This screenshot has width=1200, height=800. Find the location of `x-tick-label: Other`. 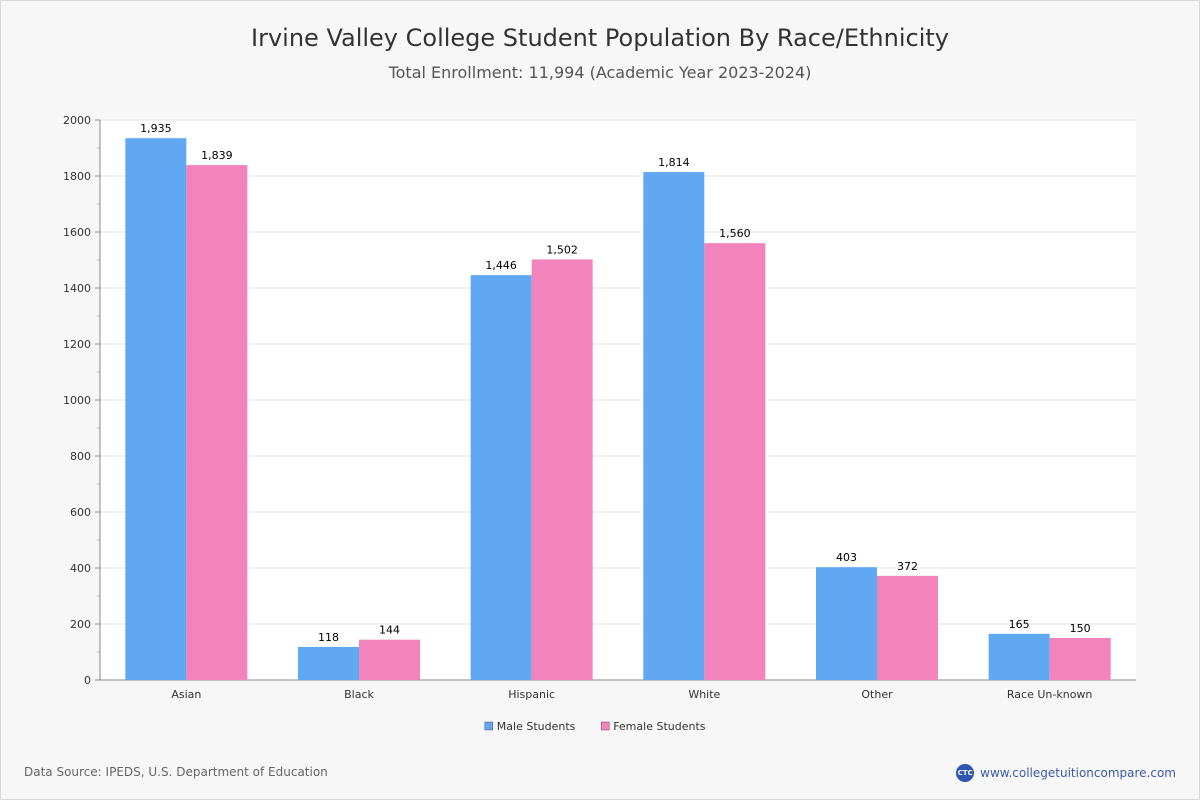

x-tick-label: Other is located at coordinates (877, 694).